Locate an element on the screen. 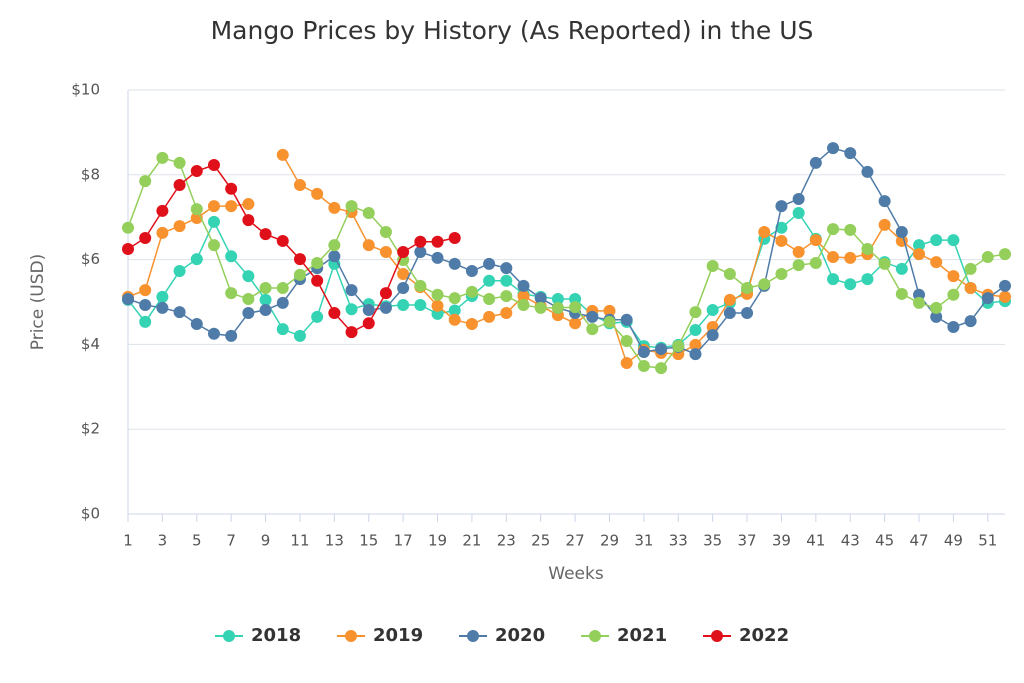 Image resolution: width=1024 pixels, height=683 pixels. x-tick-label: 47 is located at coordinates (918, 541).